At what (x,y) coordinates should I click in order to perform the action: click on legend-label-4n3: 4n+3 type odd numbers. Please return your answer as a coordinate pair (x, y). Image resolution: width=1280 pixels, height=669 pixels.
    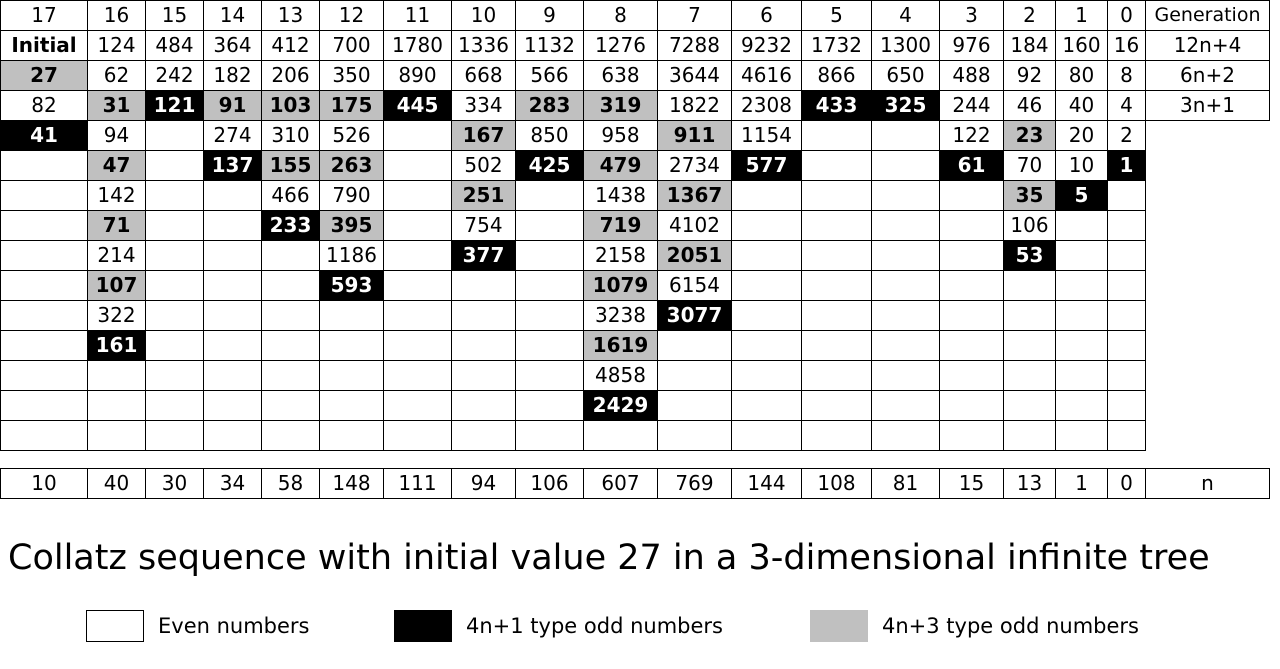
    Looking at the image, I should click on (1010, 626).